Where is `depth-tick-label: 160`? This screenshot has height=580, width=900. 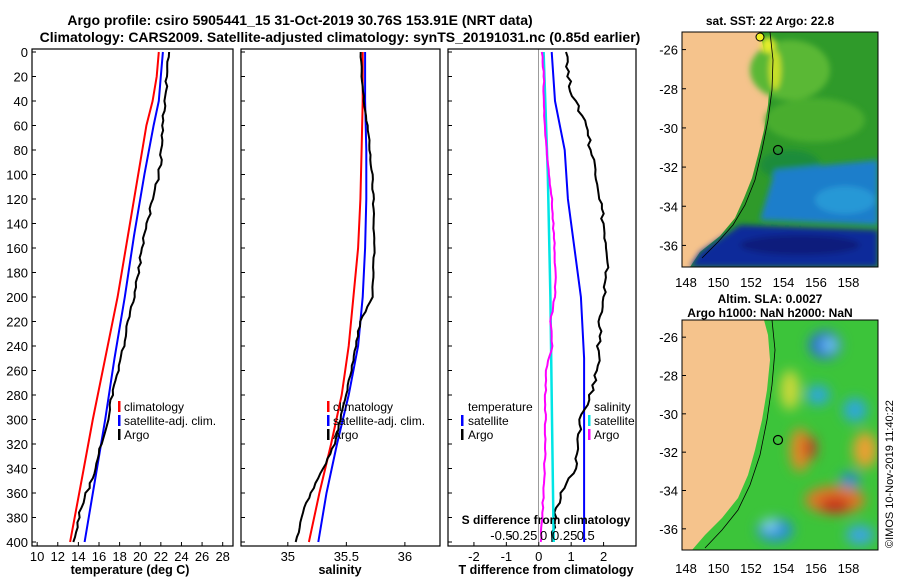 depth-tick-label: 160 is located at coordinates (17, 248).